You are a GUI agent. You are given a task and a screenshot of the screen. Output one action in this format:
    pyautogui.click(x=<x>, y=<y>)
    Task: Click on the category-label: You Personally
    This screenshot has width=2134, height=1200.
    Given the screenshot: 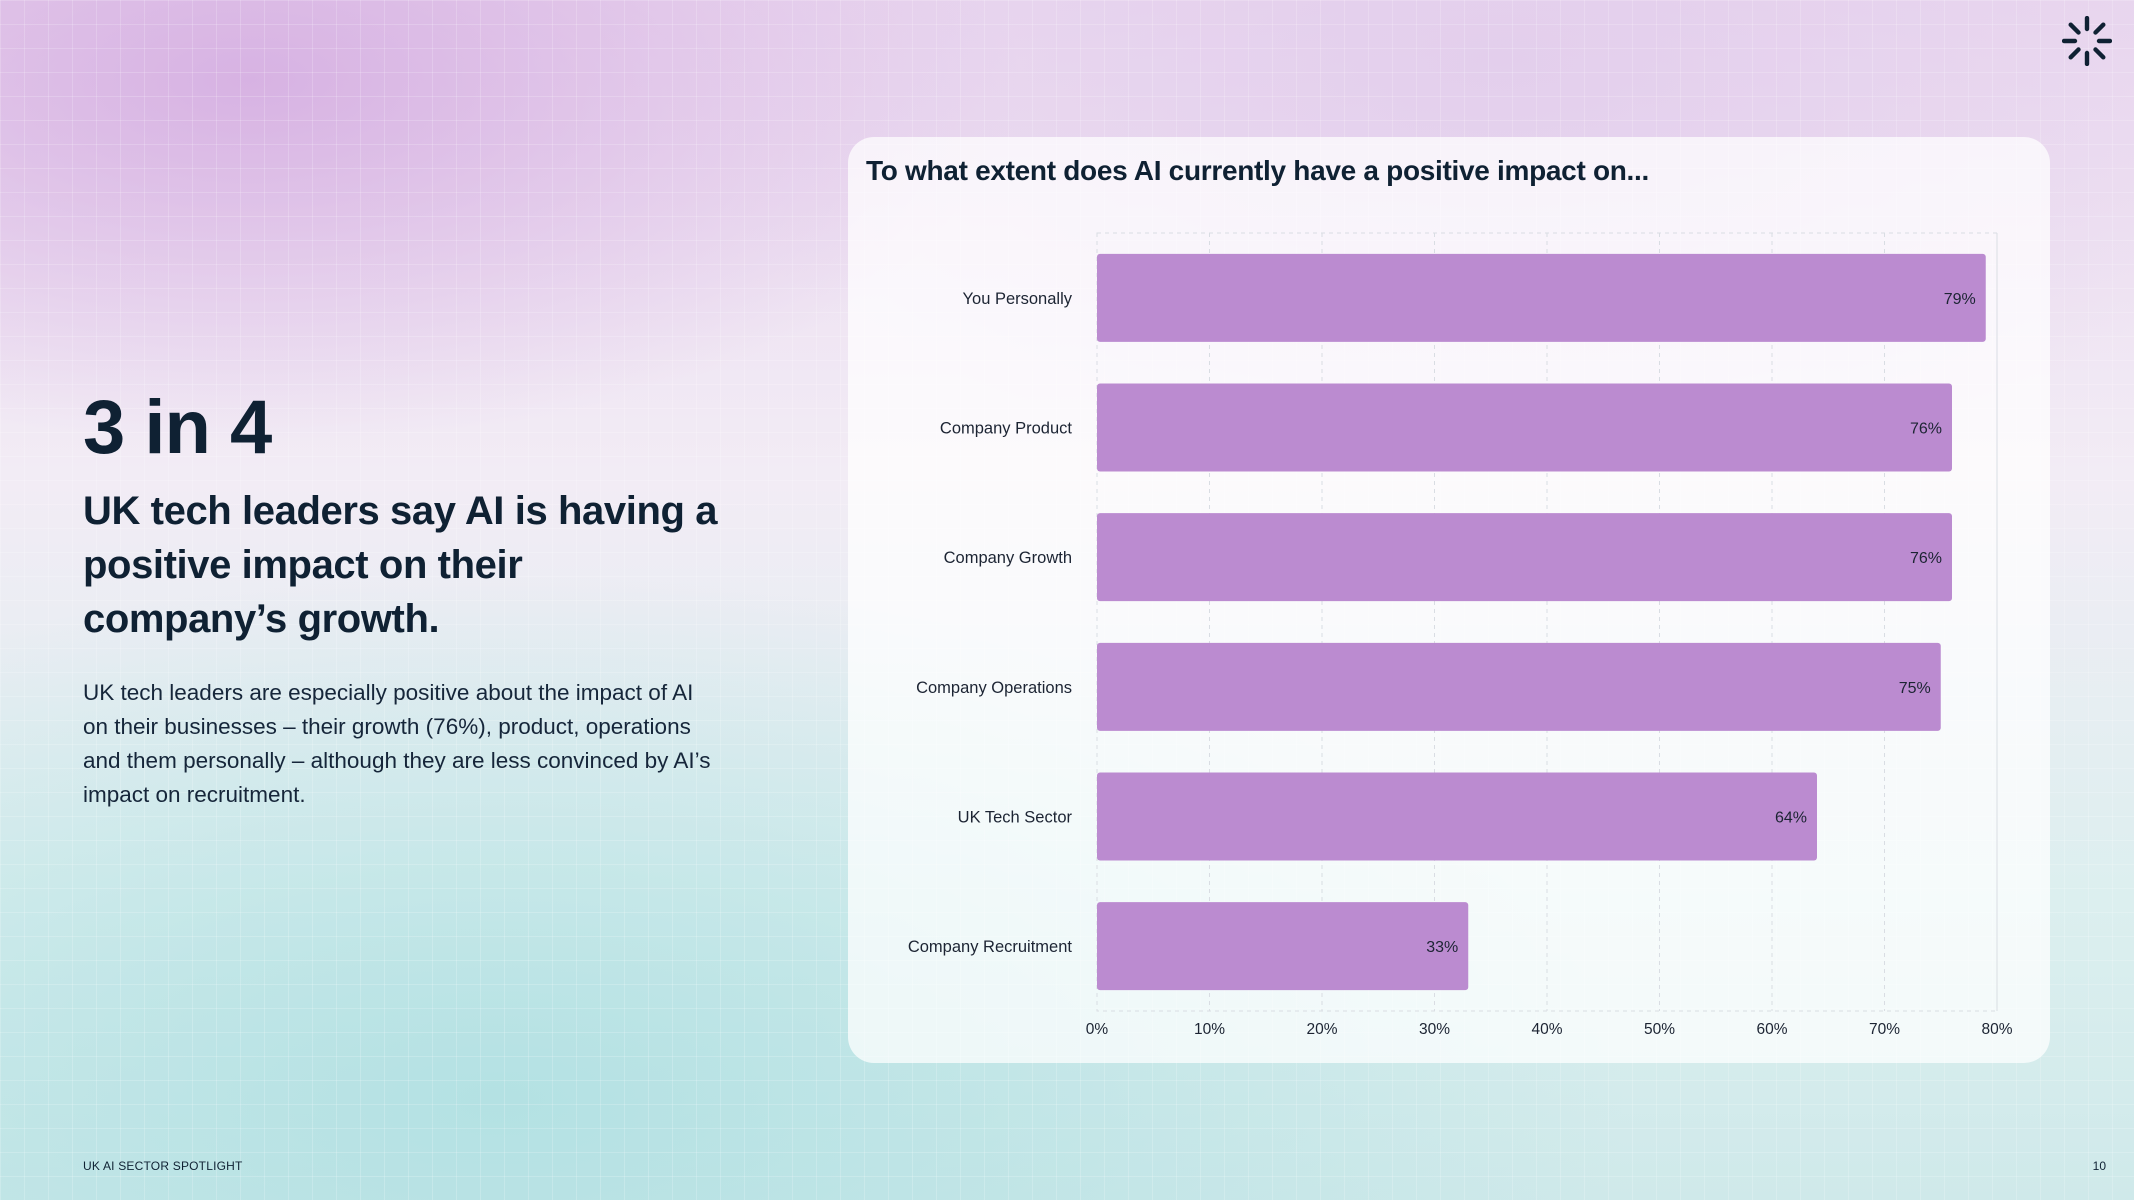 What is the action you would take?
    pyautogui.click(x=1018, y=299)
    